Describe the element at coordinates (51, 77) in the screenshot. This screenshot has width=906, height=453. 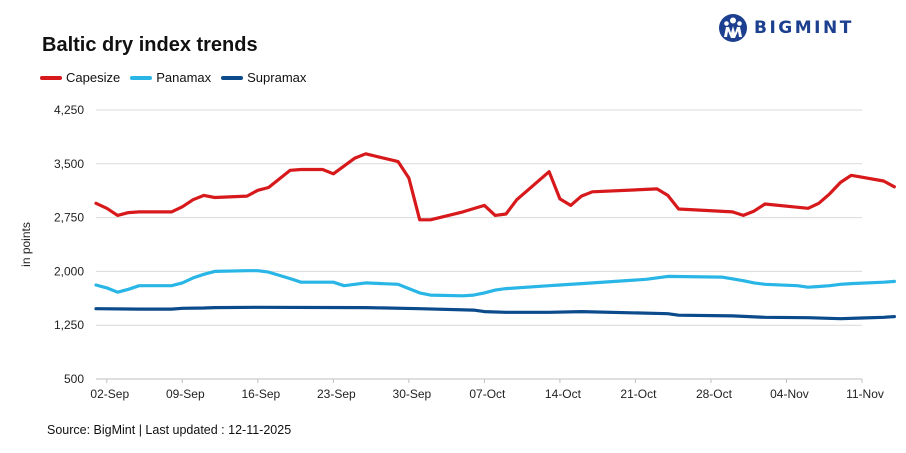
I see `legend-swatch-capesize` at that location.